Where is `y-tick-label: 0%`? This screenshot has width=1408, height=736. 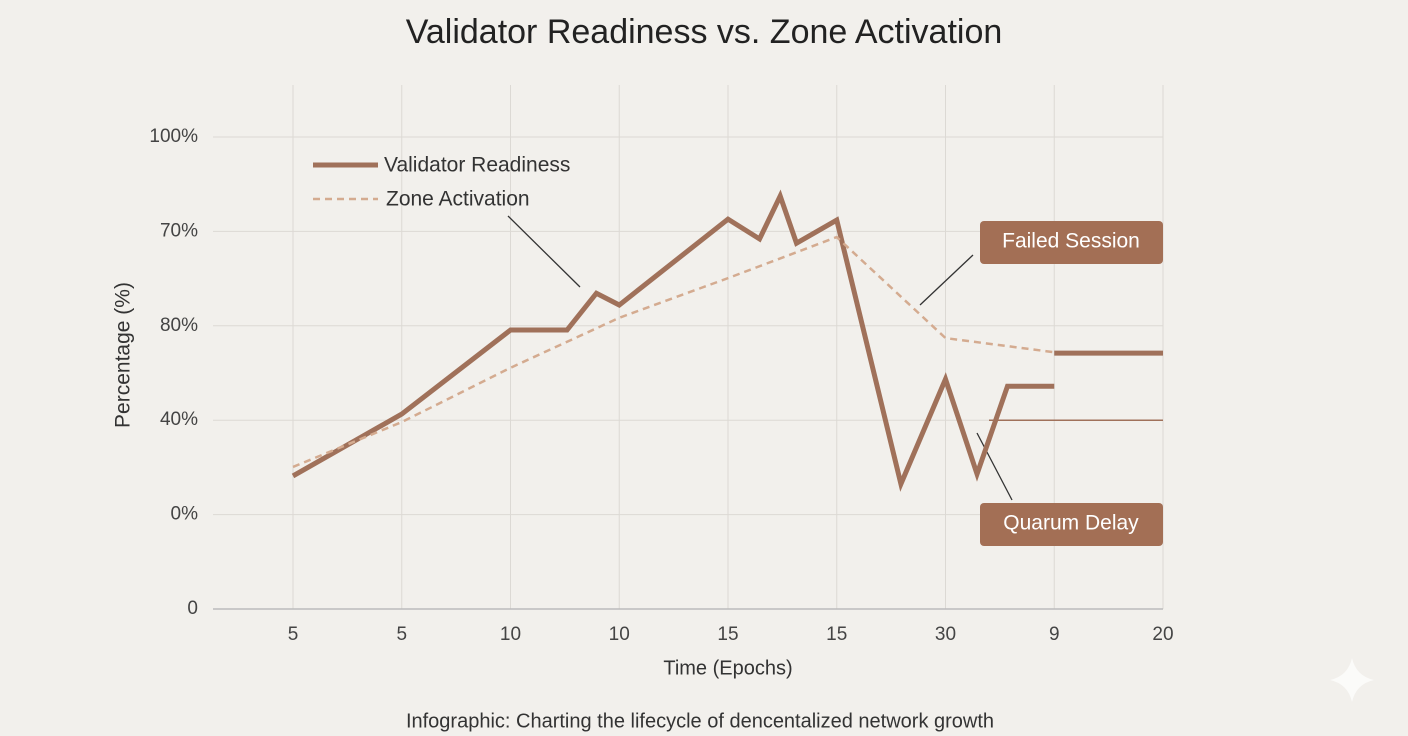 y-tick-label: 0% is located at coordinates (185, 514).